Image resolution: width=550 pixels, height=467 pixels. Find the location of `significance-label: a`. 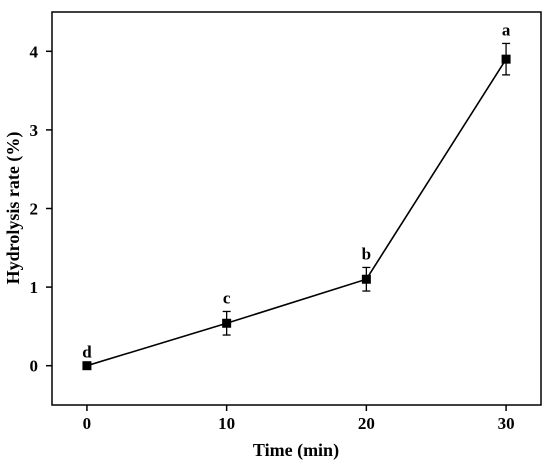

significance-label: a is located at coordinates (506, 29).